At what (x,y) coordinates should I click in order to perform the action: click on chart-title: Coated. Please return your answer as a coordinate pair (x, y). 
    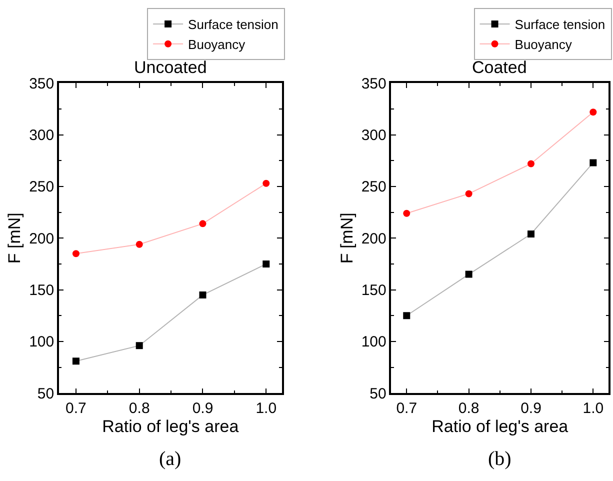
    Looking at the image, I should click on (499, 67).